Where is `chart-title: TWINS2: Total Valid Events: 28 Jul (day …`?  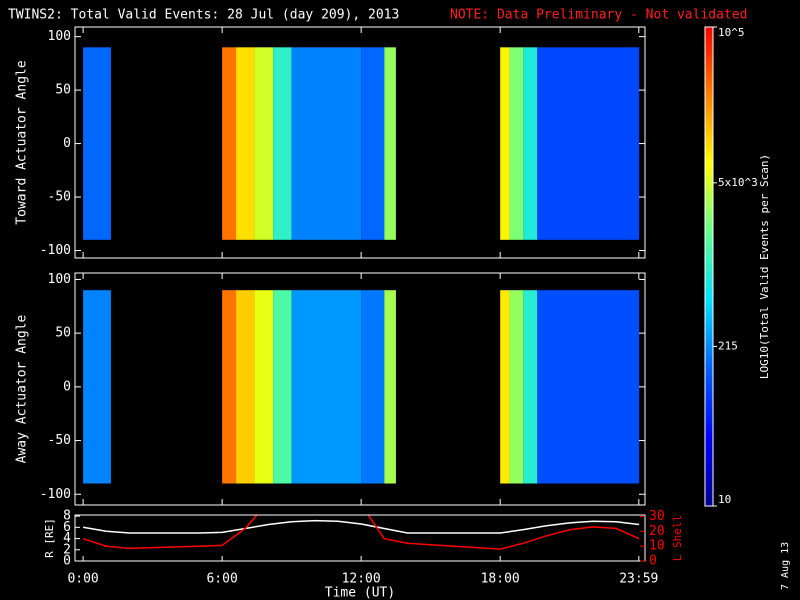
chart-title: TWINS2: Total Valid Events: 28 Jul (day … is located at coordinates (203, 15).